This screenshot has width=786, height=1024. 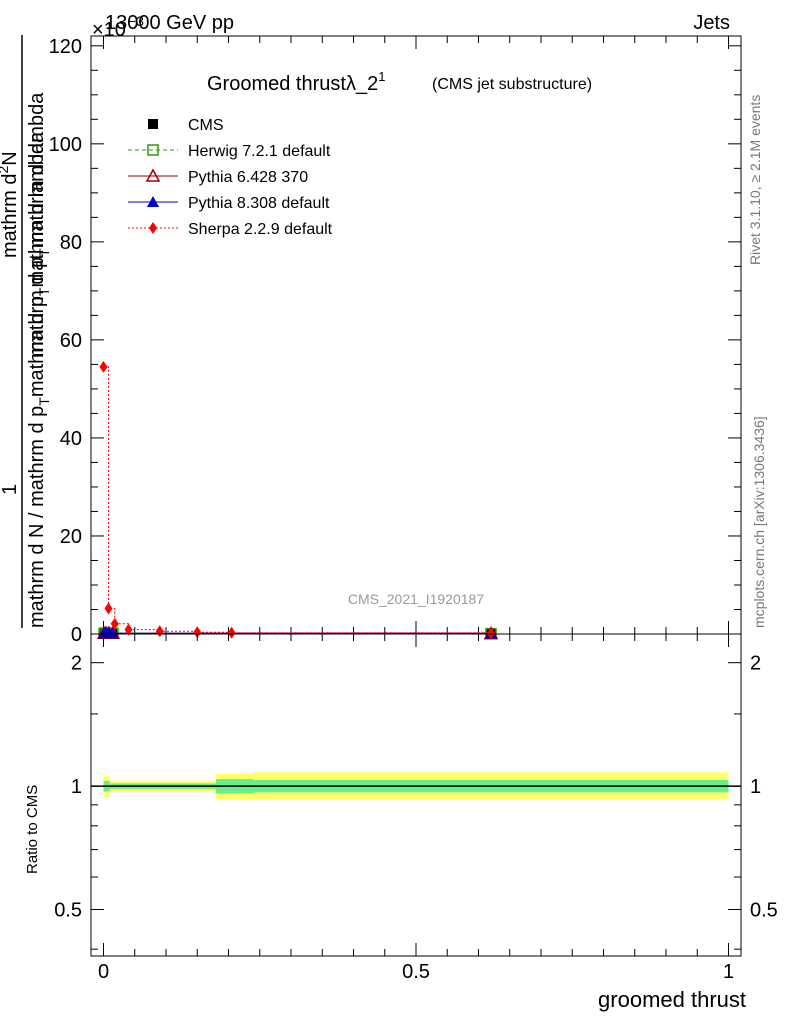 What do you see at coordinates (71, 341) in the screenshot?
I see `y-tick-label: 60` at bounding box center [71, 341].